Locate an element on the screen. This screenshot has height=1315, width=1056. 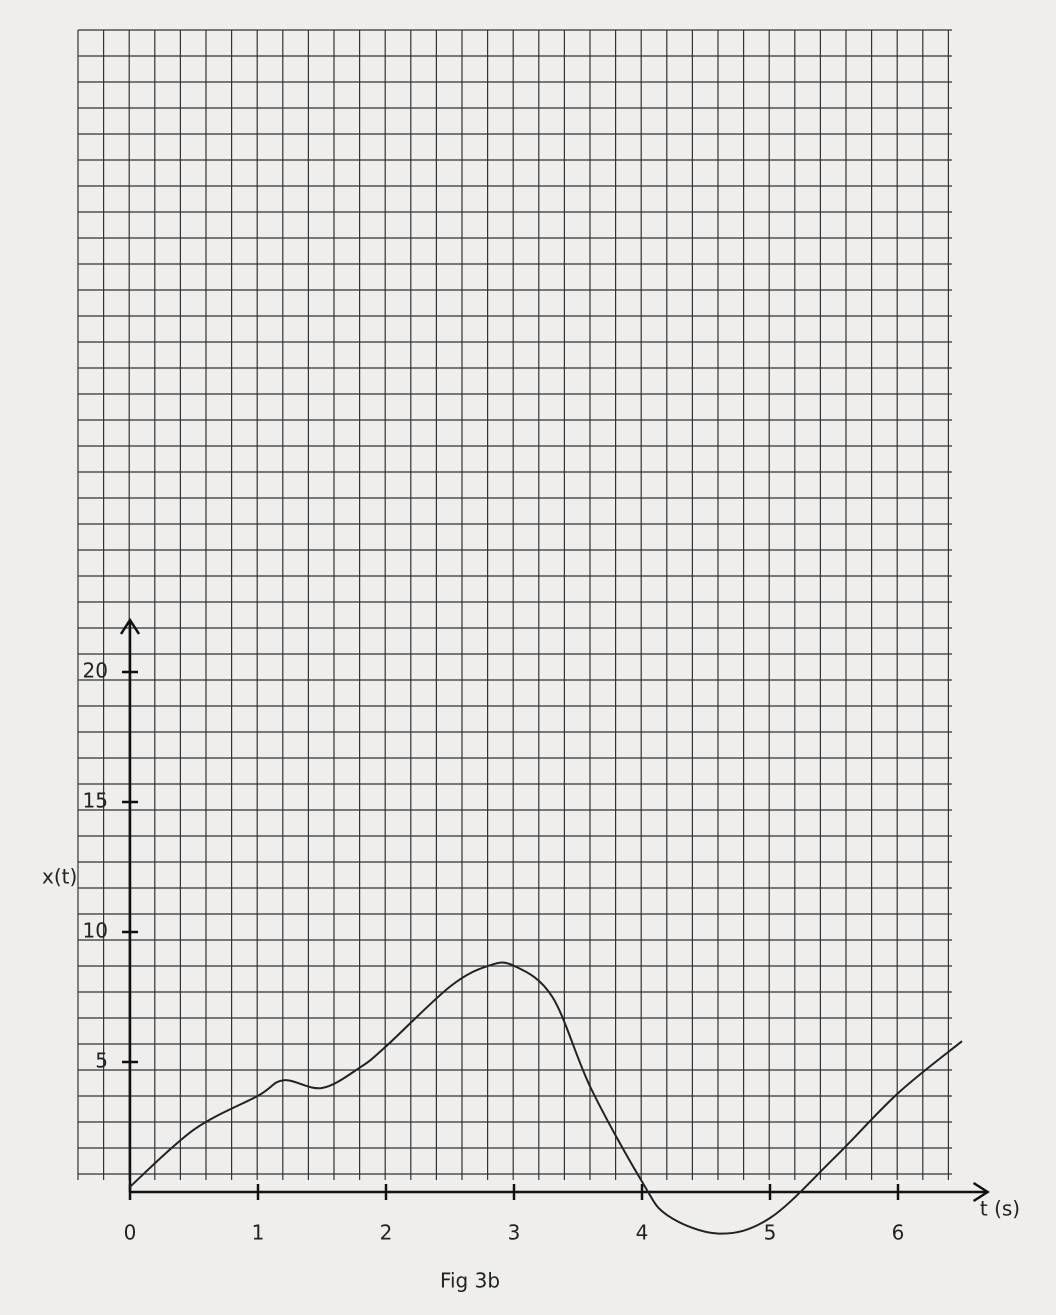
y-axis-label: x(t) is located at coordinates (59, 877).